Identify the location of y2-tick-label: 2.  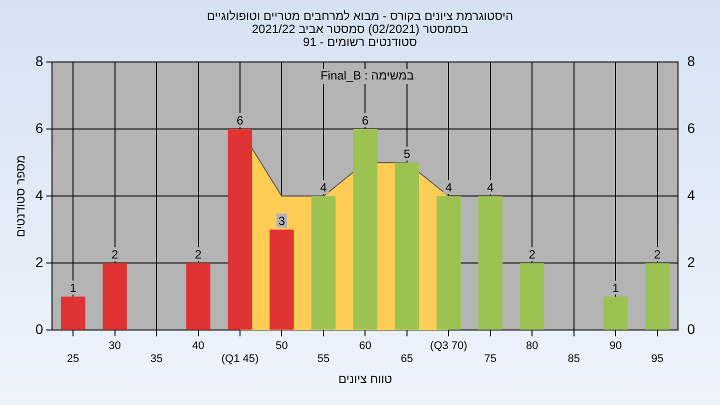
(691, 262).